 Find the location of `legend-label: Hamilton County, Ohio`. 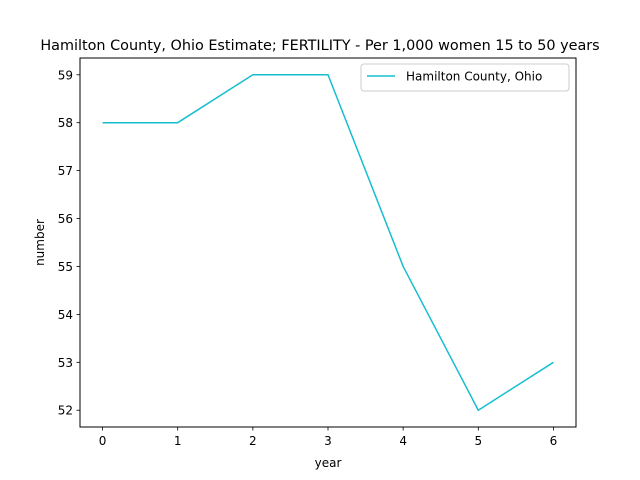

legend-label: Hamilton County, Ohio is located at coordinates (474, 77).